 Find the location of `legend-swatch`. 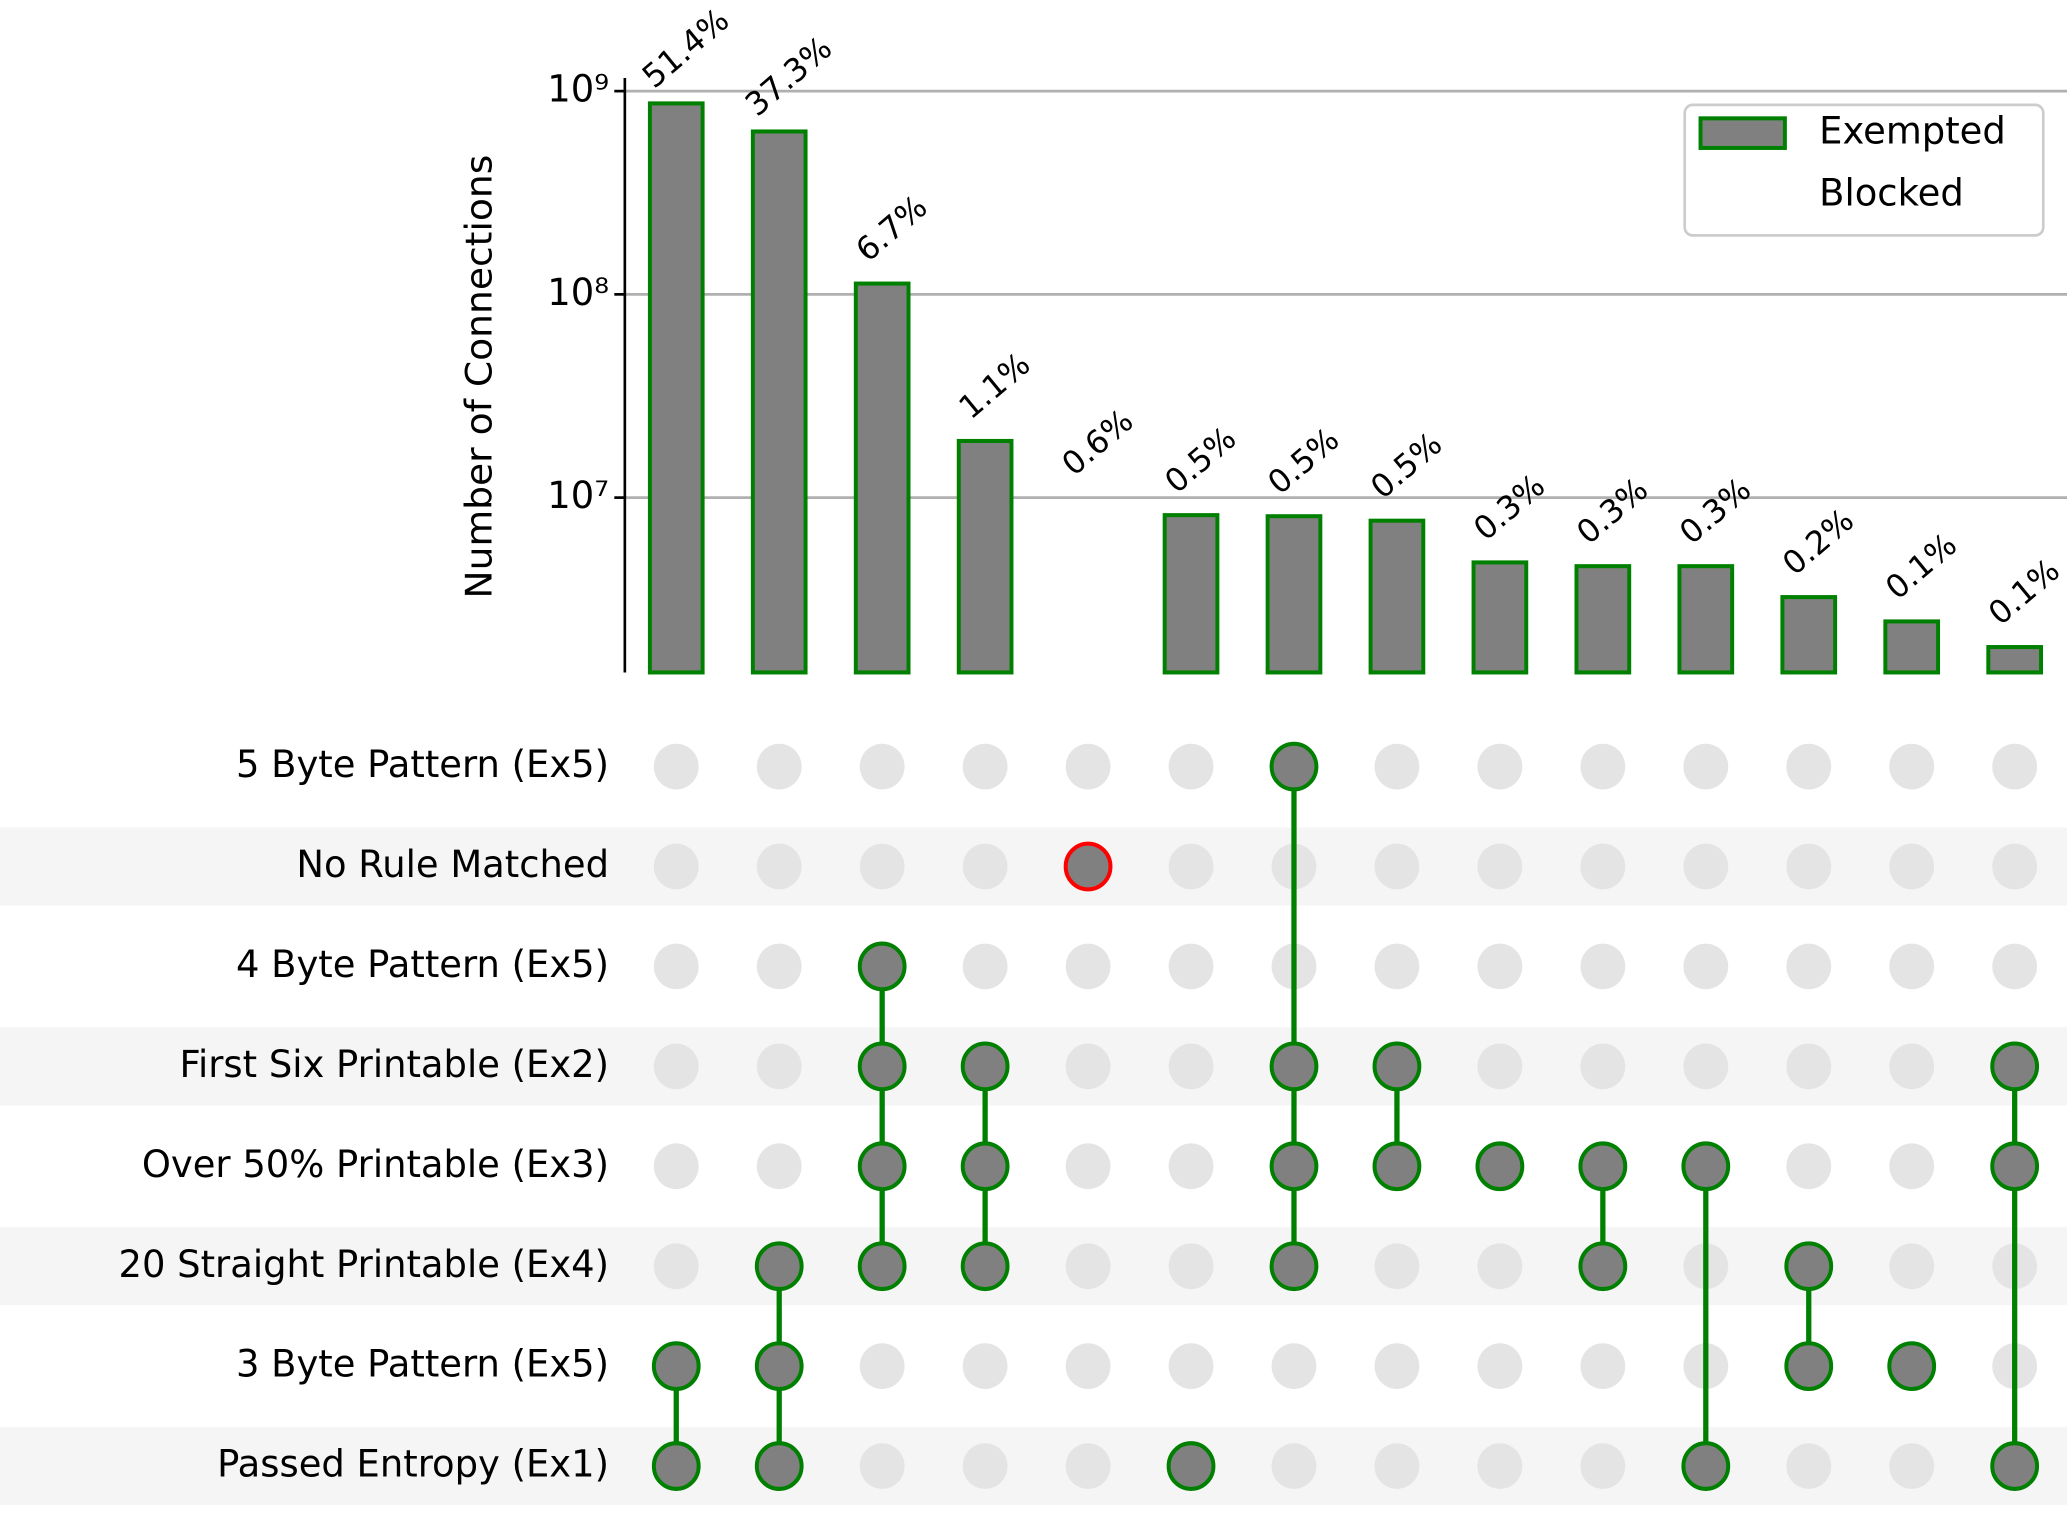

legend-swatch is located at coordinates (1742, 133).